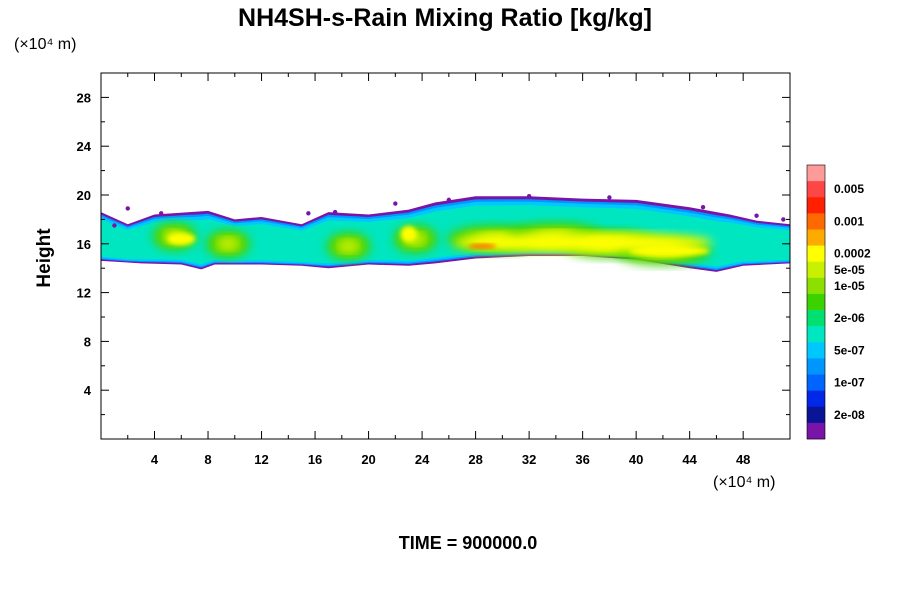 Image resolution: width=900 pixels, height=600 pixels. What do you see at coordinates (207, 459) in the screenshot?
I see `x-tick-label: 8` at bounding box center [207, 459].